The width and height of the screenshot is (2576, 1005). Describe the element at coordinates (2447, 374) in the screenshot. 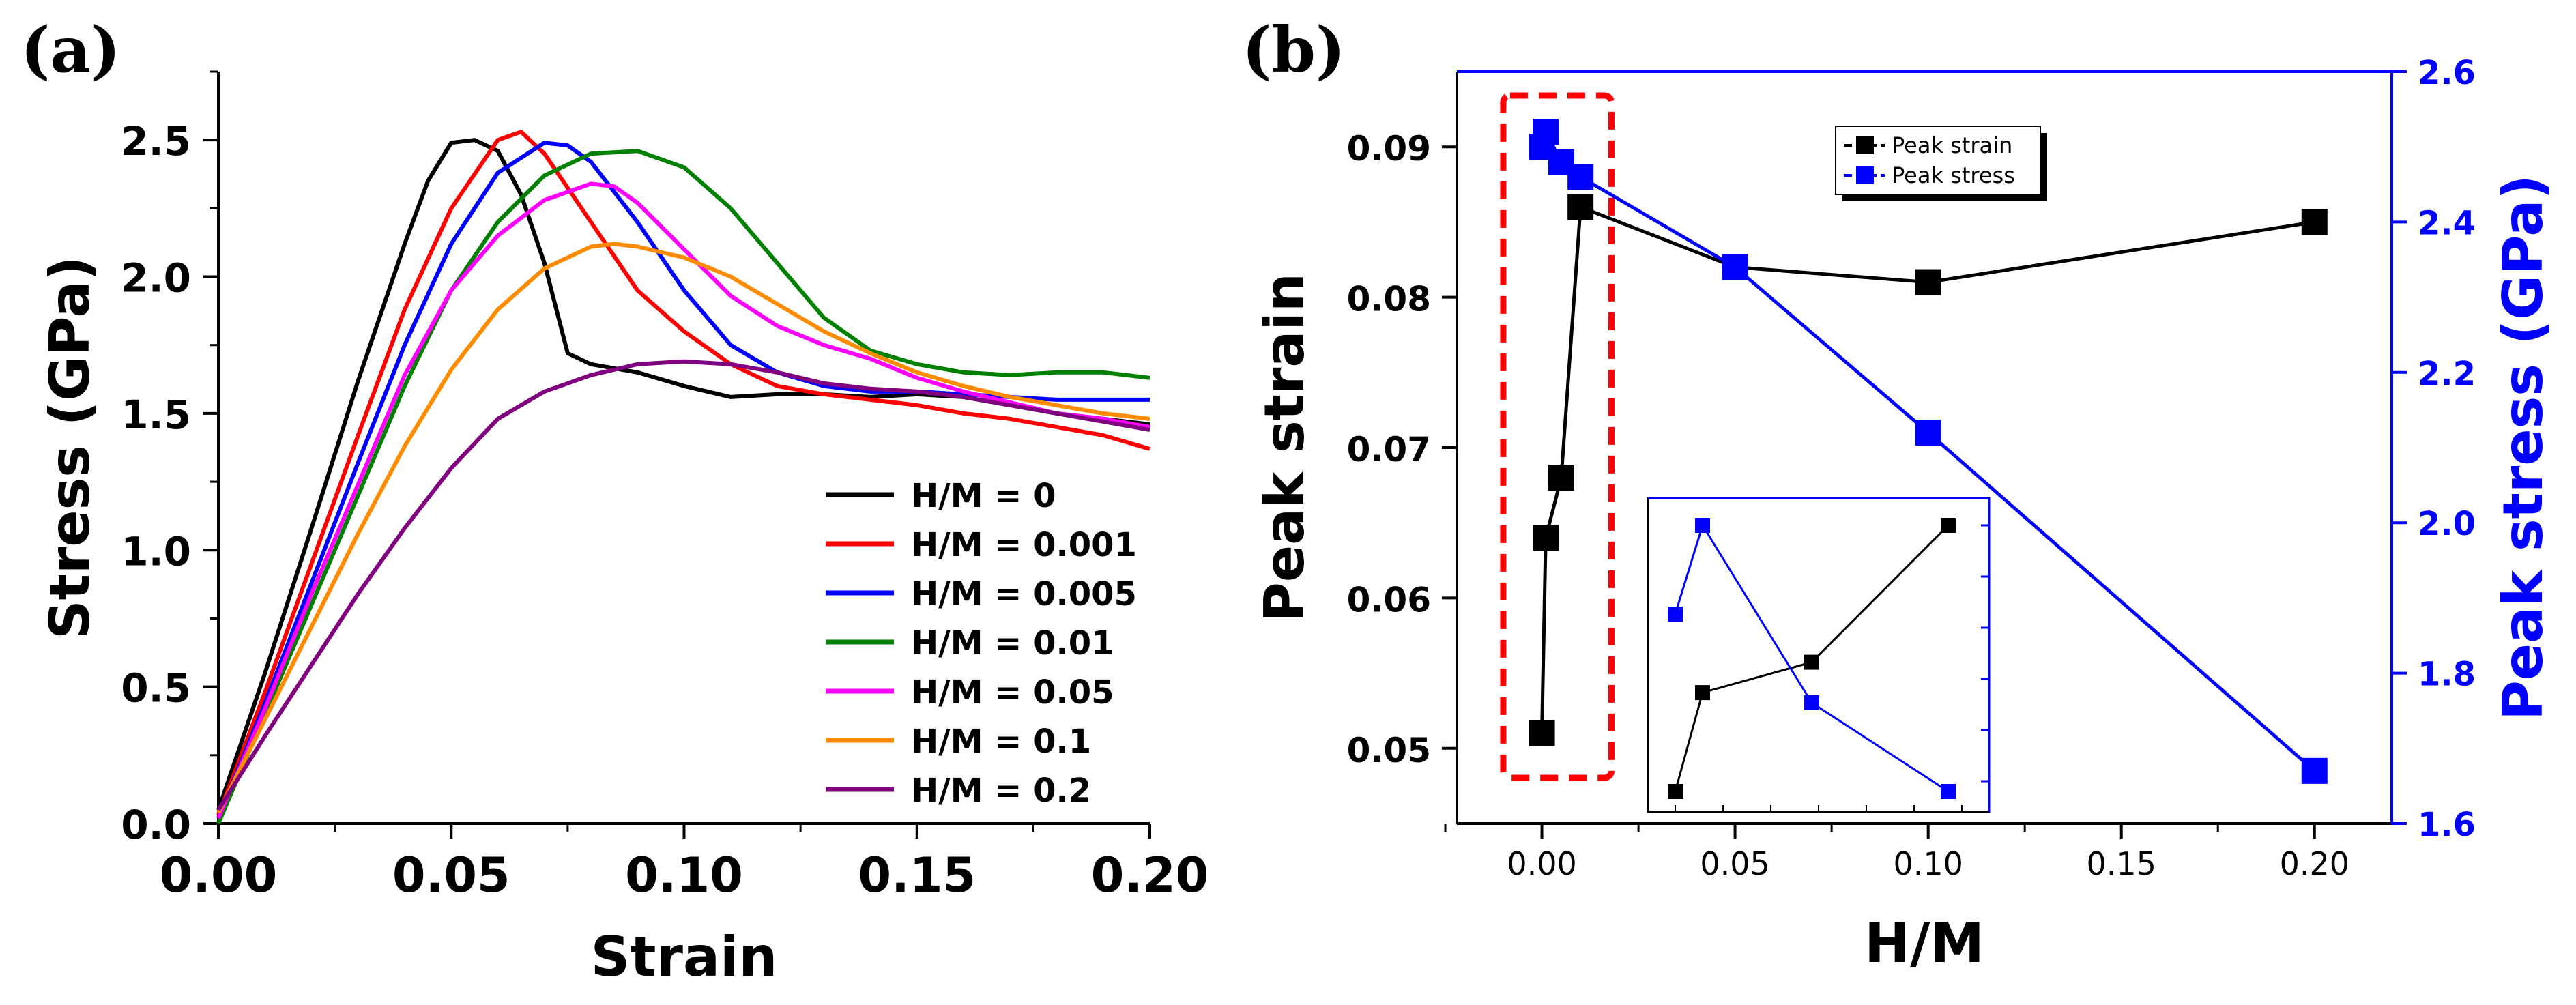

I see `right-y-tick-label: 2.2` at that location.